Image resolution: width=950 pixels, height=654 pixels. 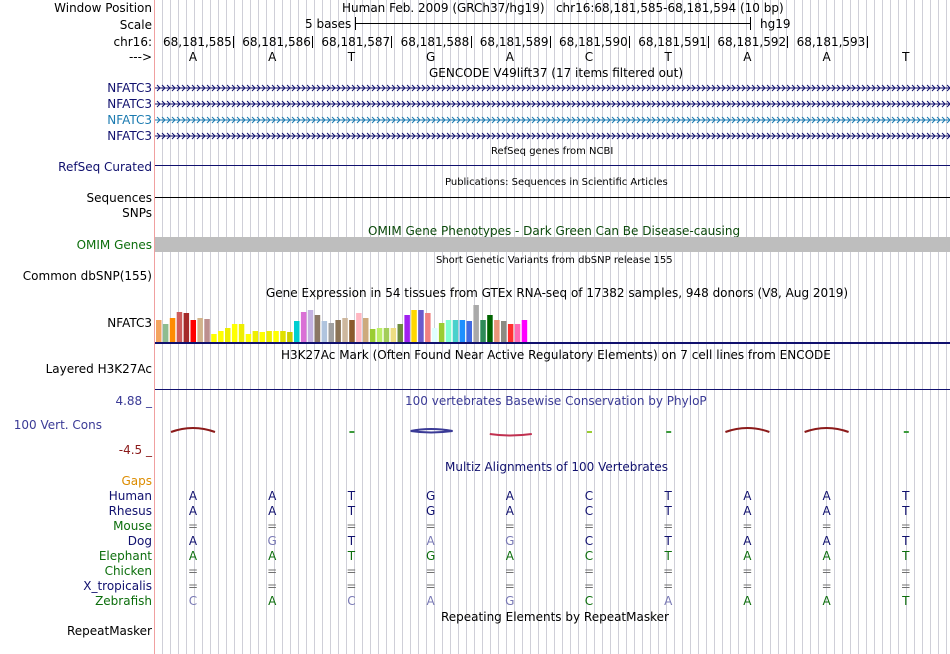 I want to click on species-label: Zebrafish, so click(x=123, y=601).